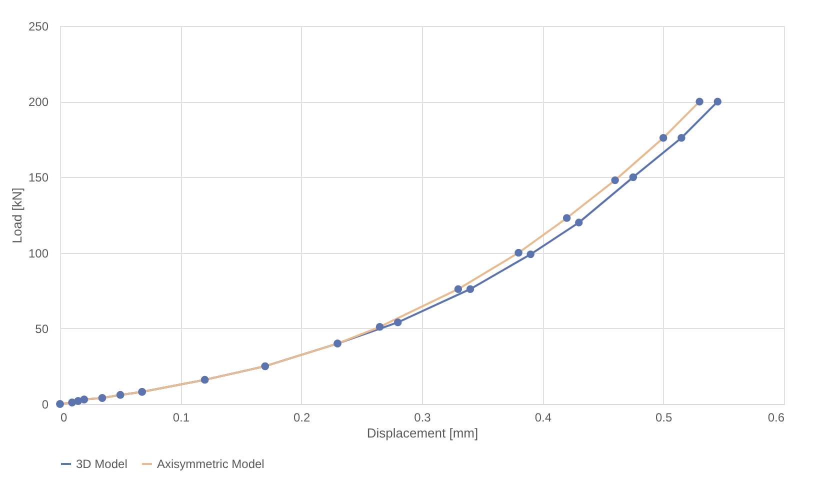 Image resolution: width=822 pixels, height=498 pixels. What do you see at coordinates (38, 253) in the screenshot?
I see `y-tick-label: 100` at bounding box center [38, 253].